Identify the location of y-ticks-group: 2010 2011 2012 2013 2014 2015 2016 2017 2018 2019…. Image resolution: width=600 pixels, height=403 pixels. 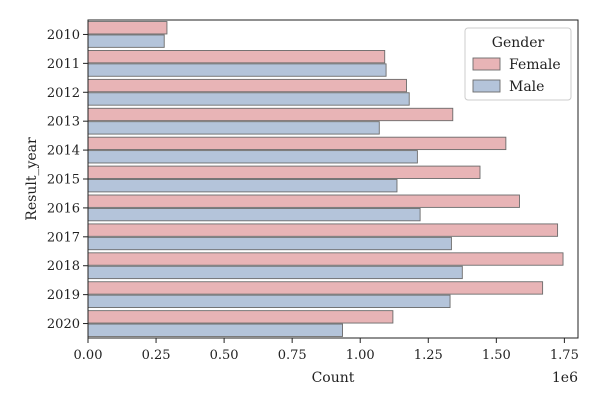
(67, 180).